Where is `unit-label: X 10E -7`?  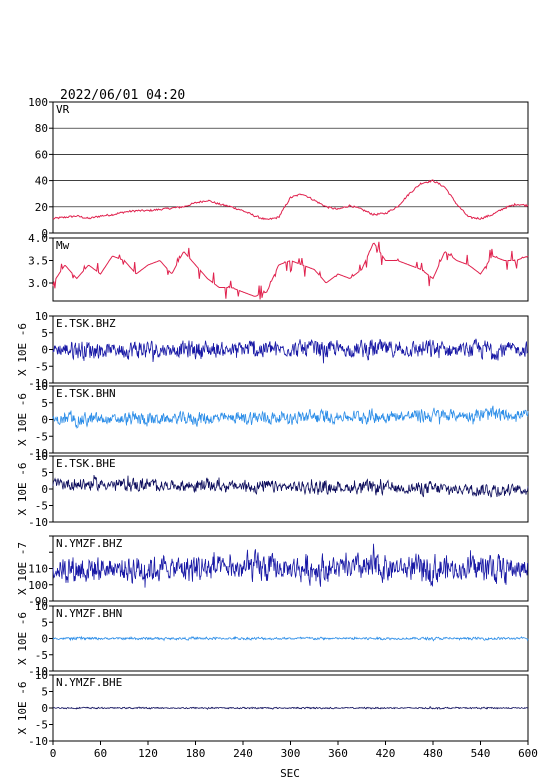 unit-label: X 10E -7 is located at coordinates (22, 568).